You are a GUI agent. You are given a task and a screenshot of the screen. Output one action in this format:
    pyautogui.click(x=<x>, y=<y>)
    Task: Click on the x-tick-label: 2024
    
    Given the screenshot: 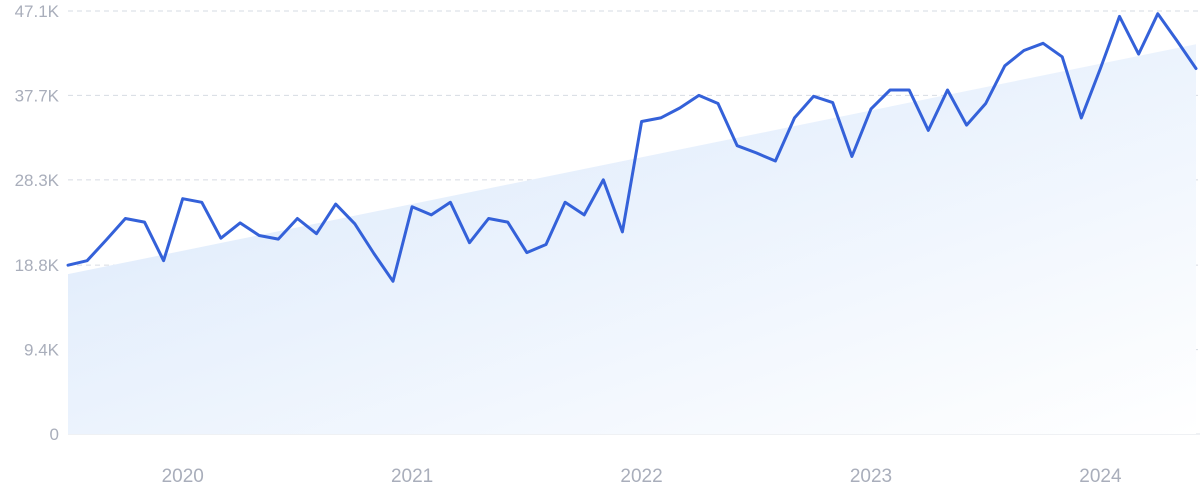 What is the action you would take?
    pyautogui.click(x=1100, y=476)
    